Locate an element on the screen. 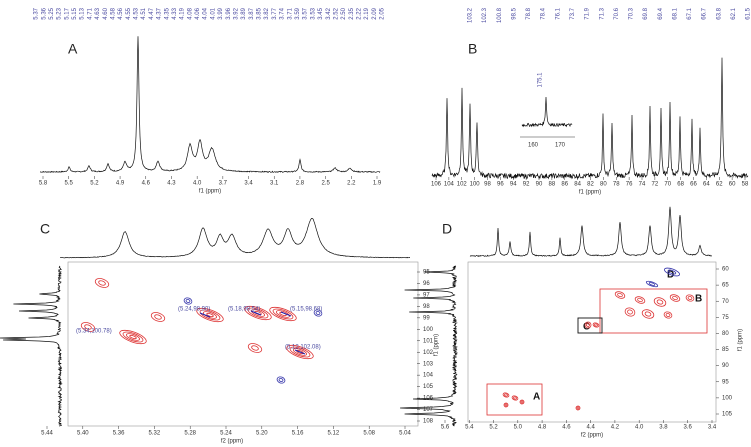 The image size is (751, 447). peak-label: 4.58 is located at coordinates (113, 13).